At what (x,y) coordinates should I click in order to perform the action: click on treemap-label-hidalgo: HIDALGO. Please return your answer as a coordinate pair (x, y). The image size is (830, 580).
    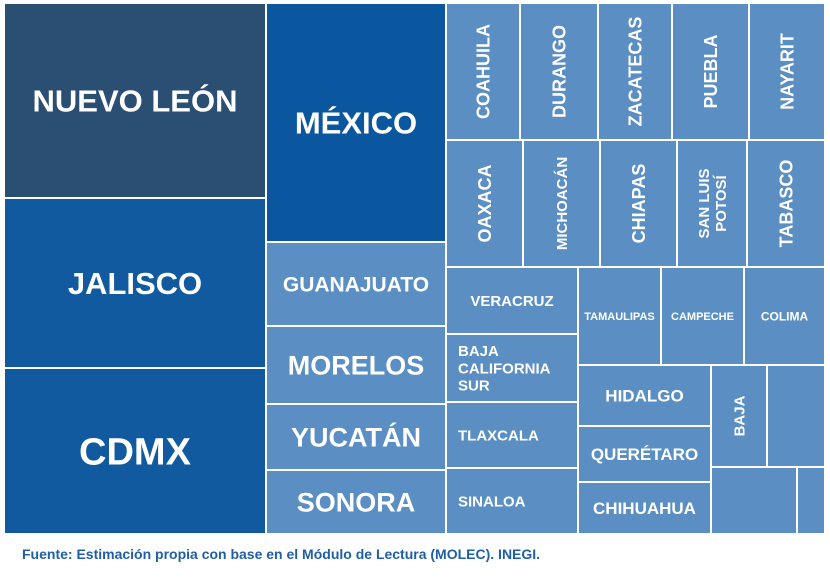
    Looking at the image, I should click on (644, 396).